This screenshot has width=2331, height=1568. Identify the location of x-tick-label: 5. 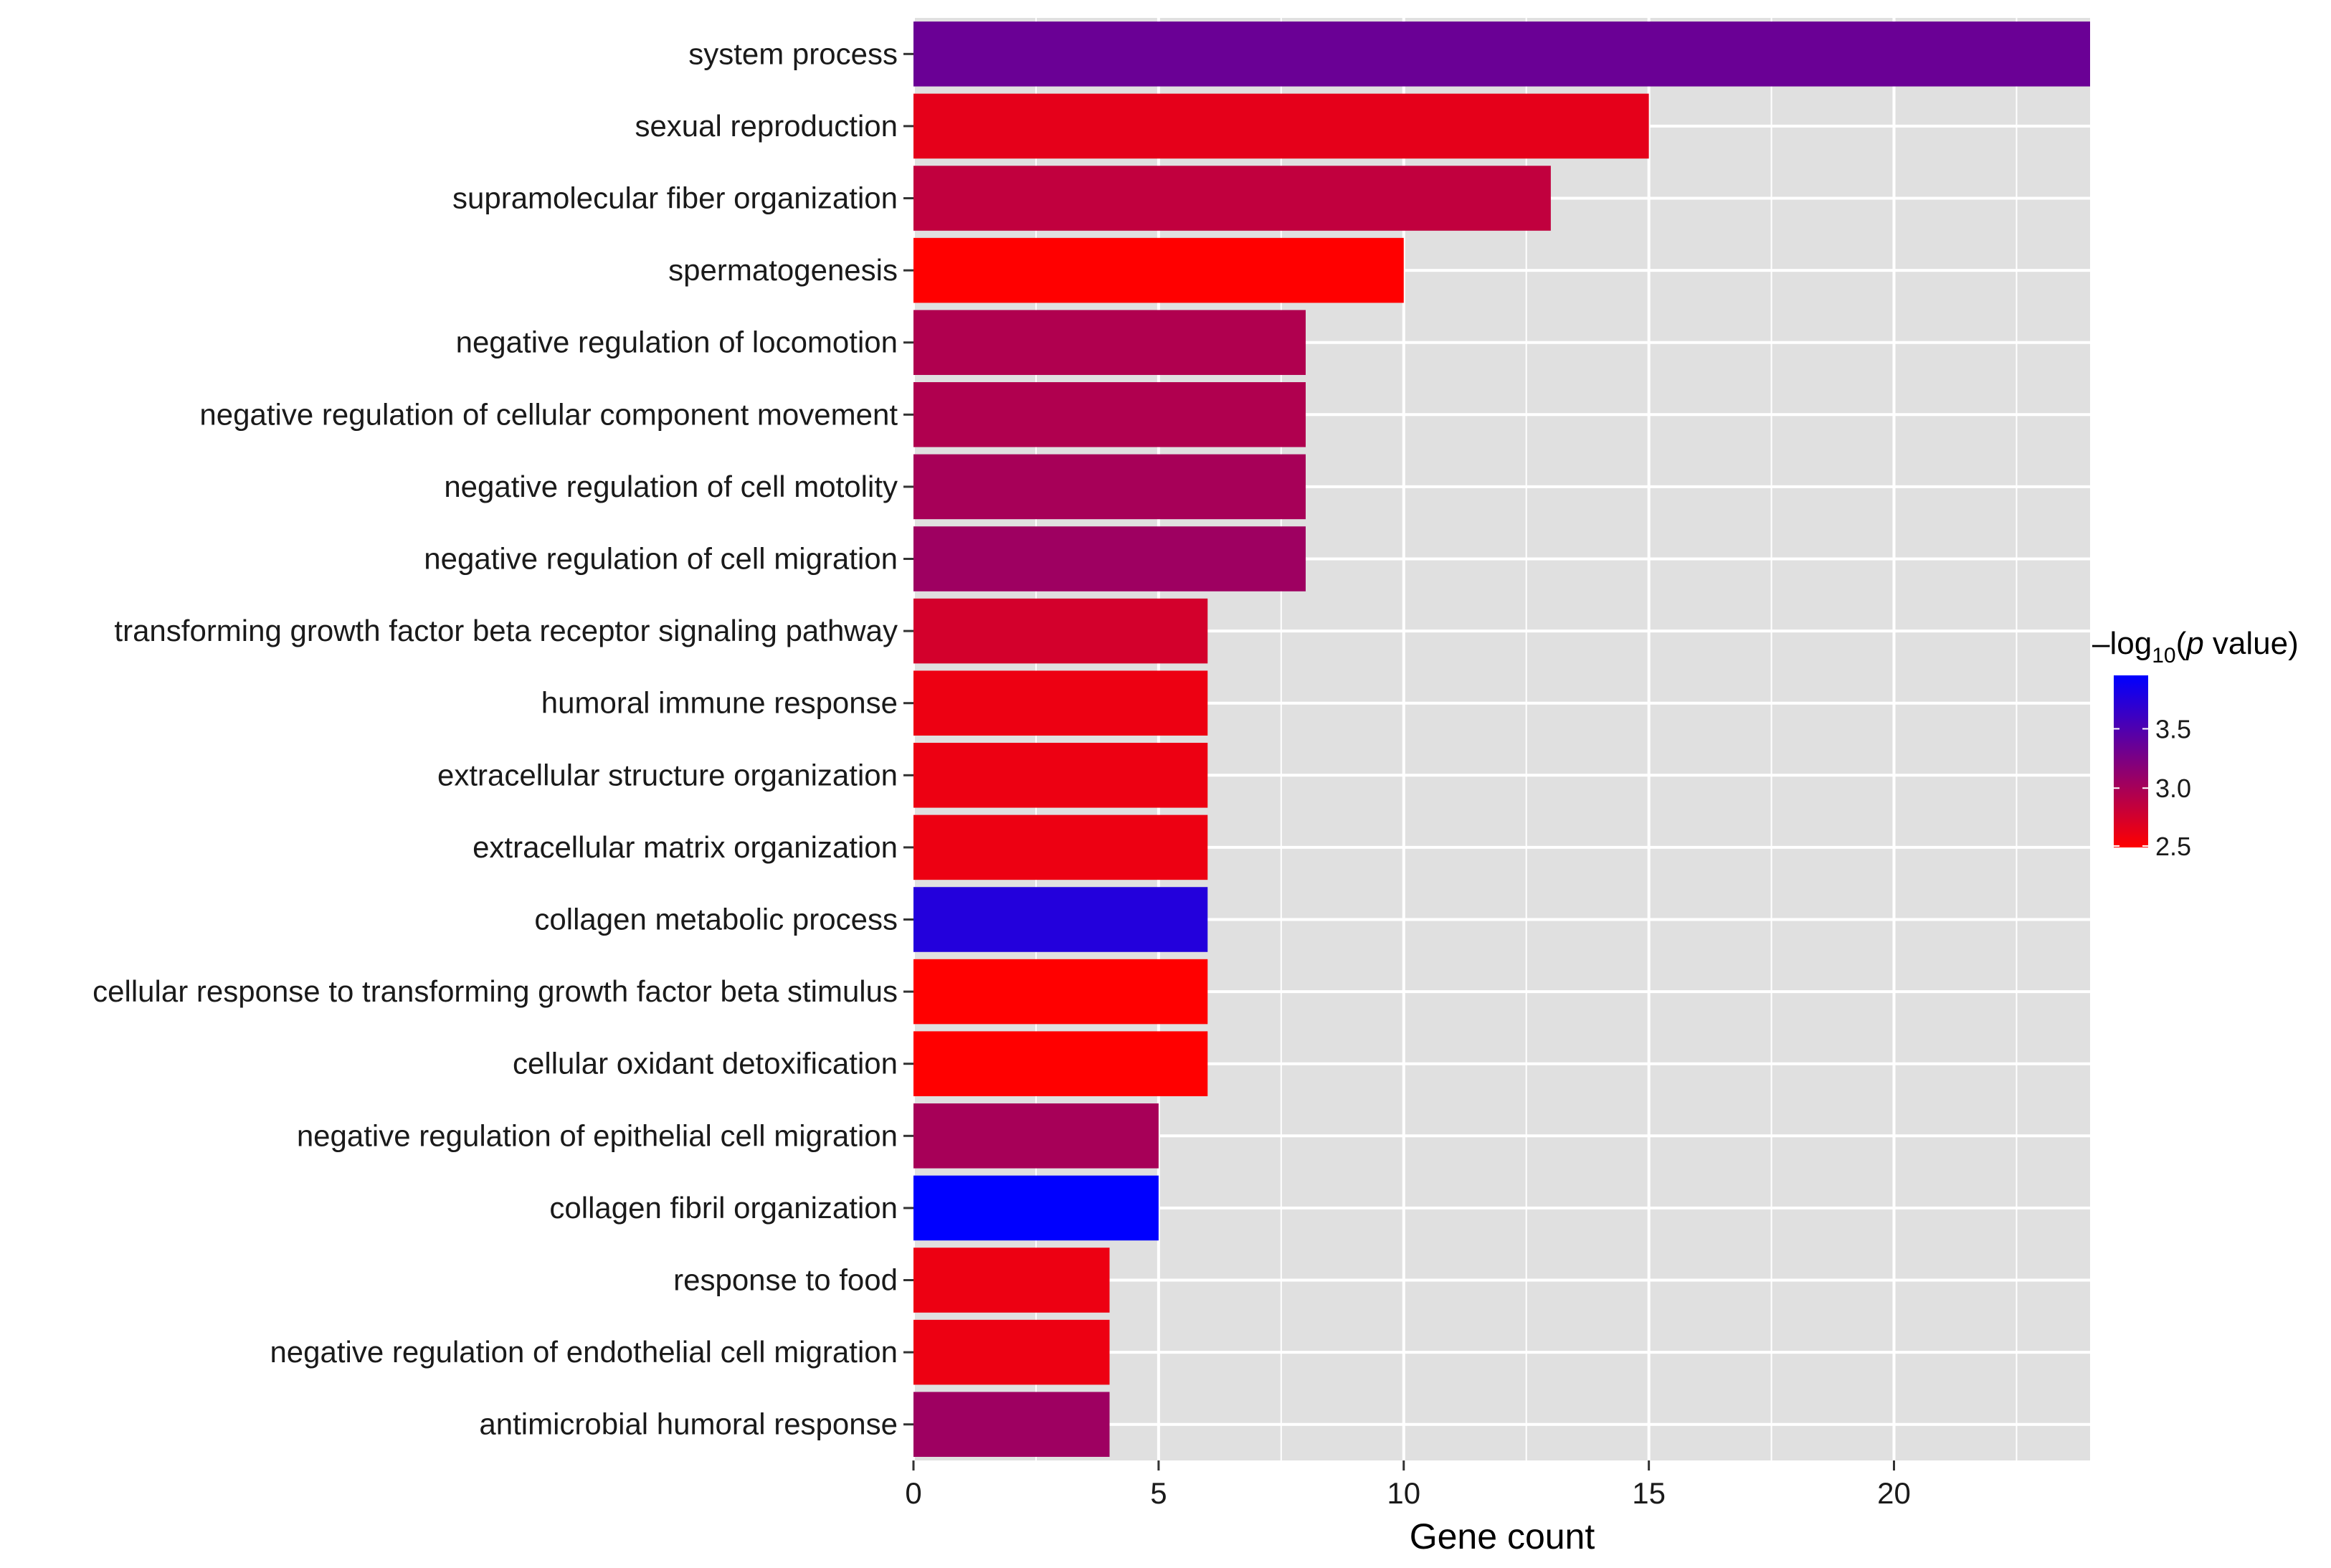
(1158, 1493).